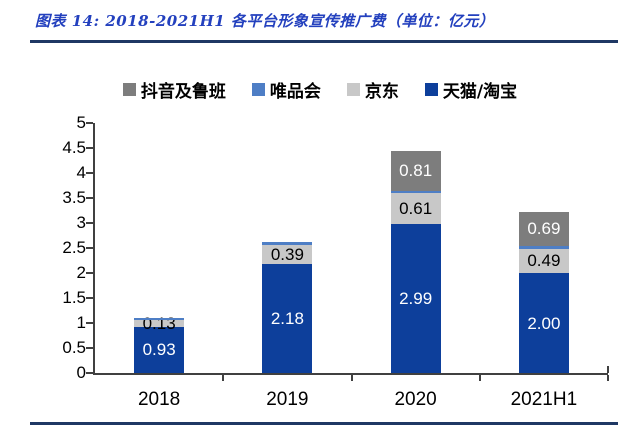 The height and width of the screenshot is (430, 640). I want to click on legend: 抖音及鲁班 唯品会 京东 天猫/淘宝, so click(320, 89).